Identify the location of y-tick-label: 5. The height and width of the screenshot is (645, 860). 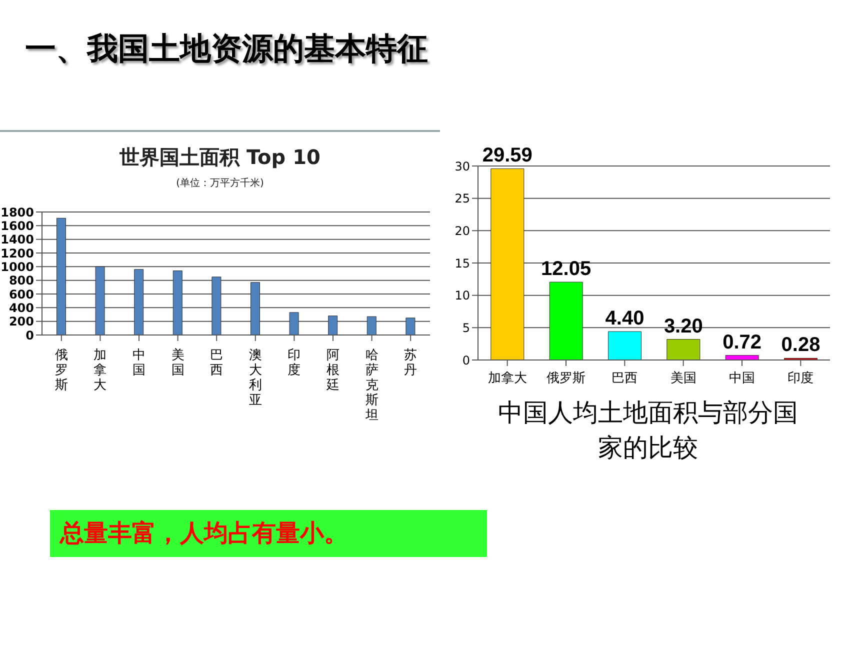
(466, 327).